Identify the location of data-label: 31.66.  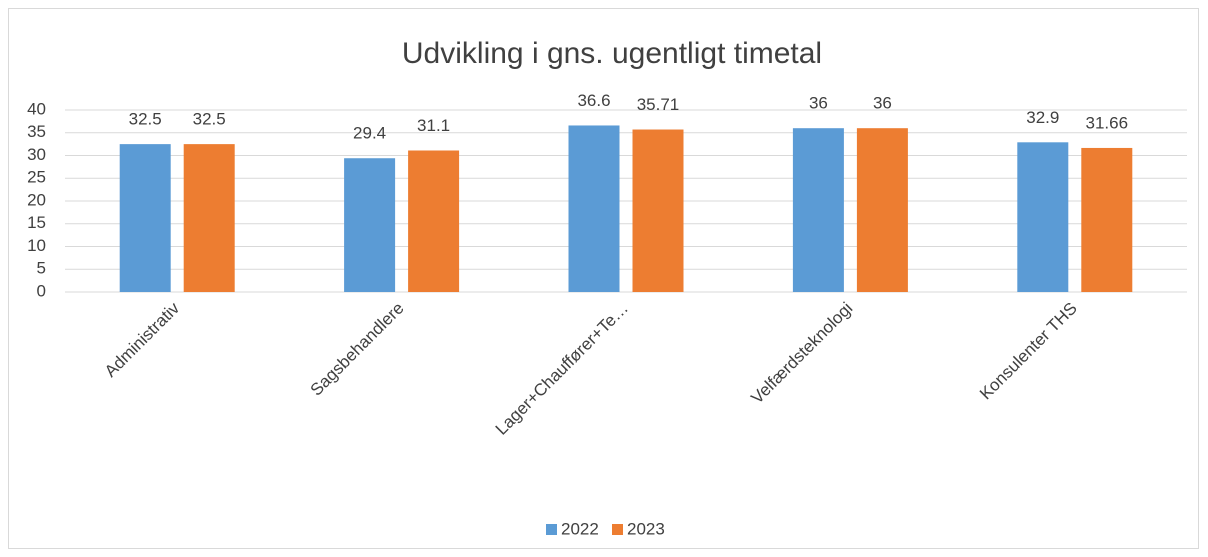
(1107, 122).